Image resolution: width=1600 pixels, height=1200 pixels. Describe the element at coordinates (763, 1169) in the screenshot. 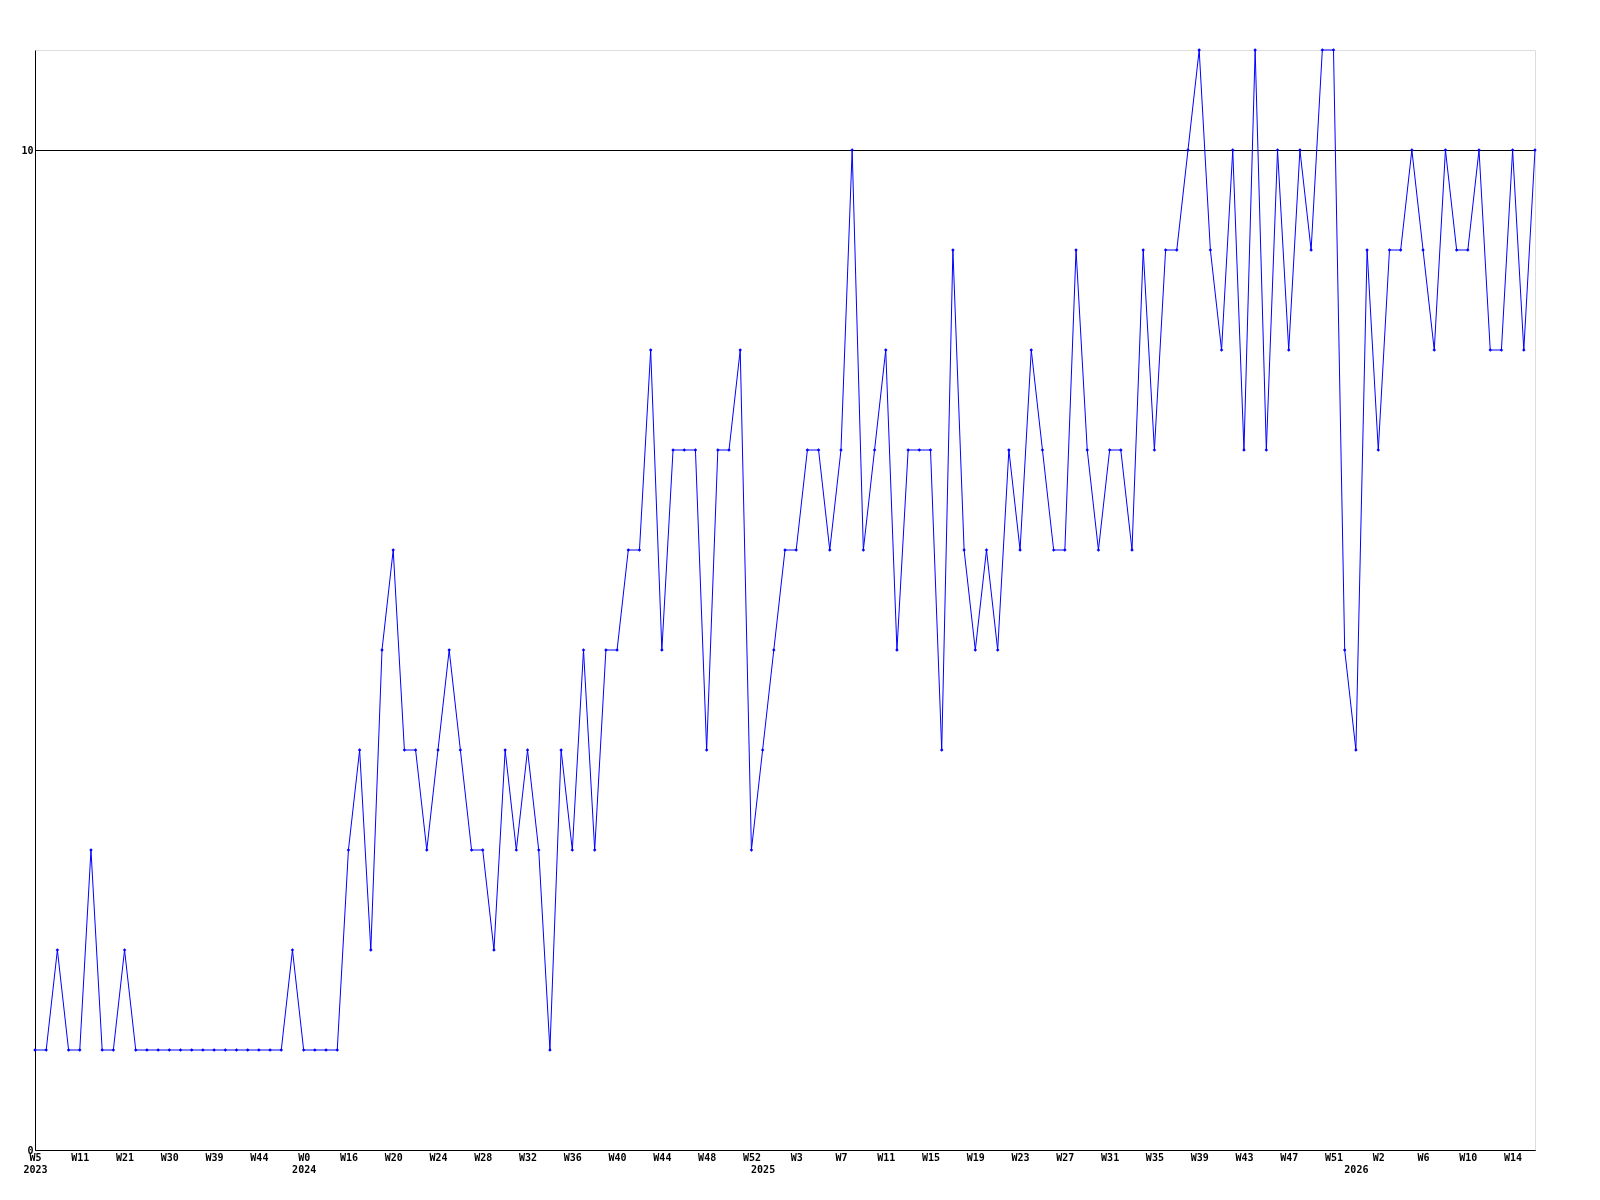

I see `x-tick-label: 2025` at that location.